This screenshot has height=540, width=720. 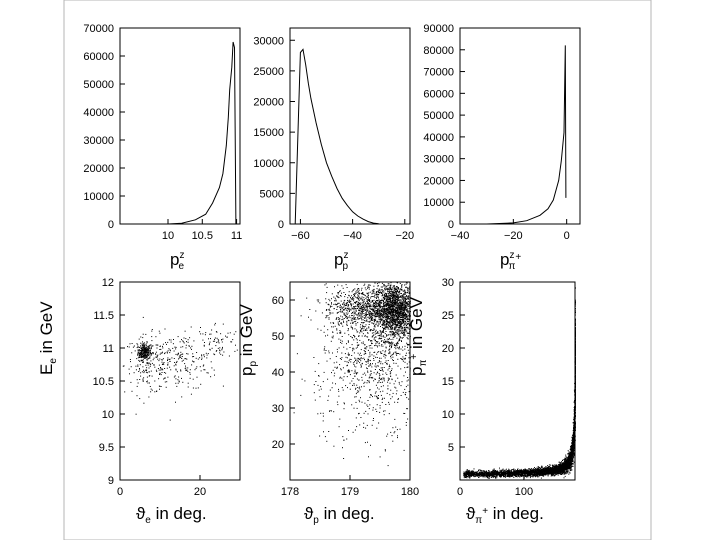 I want to click on x-tick-label: 11, so click(x=236, y=236).